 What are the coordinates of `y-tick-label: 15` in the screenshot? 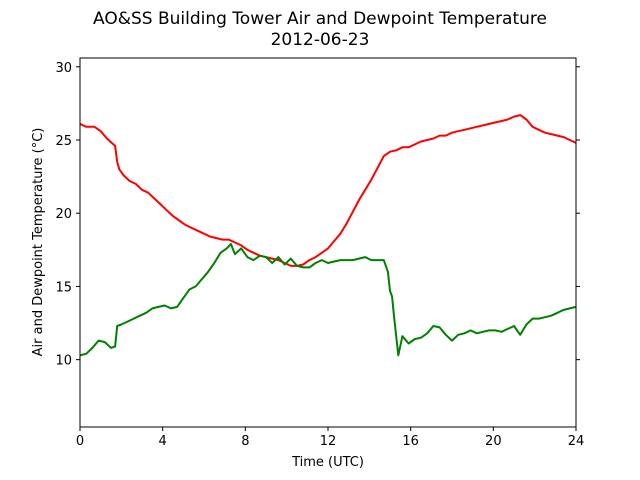 It's located at (63, 287).